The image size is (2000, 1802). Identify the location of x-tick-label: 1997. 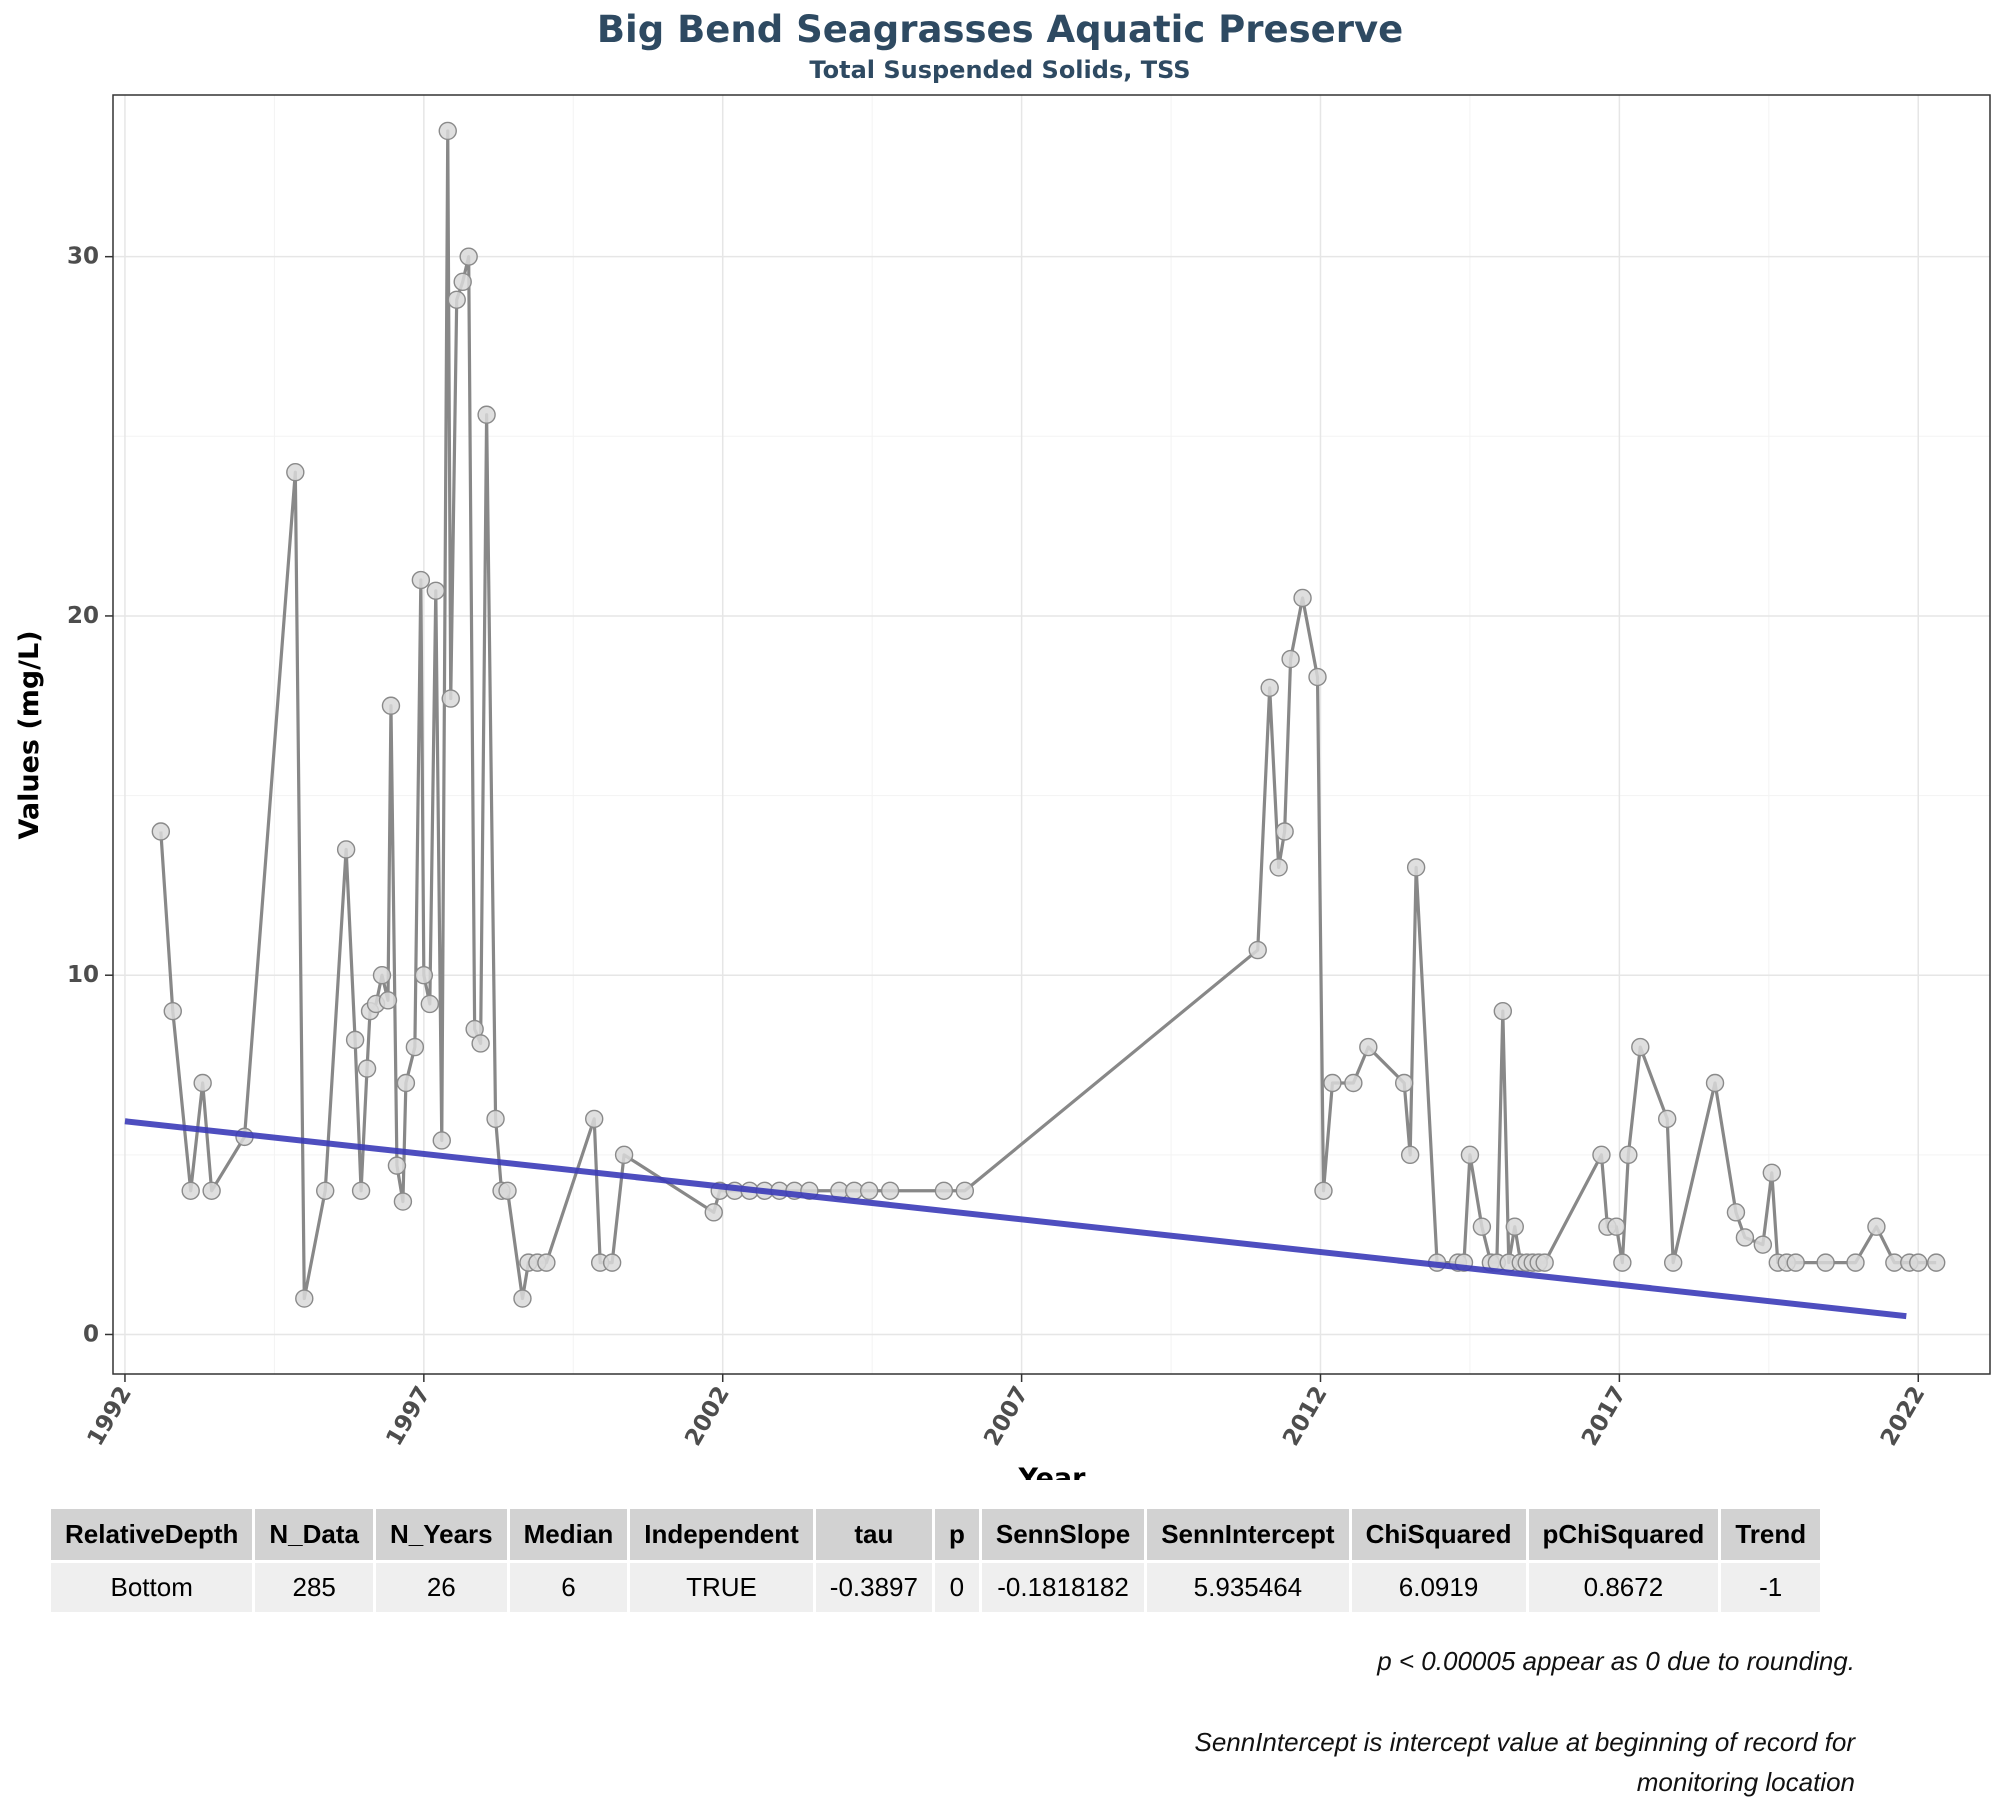
(408, 1416).